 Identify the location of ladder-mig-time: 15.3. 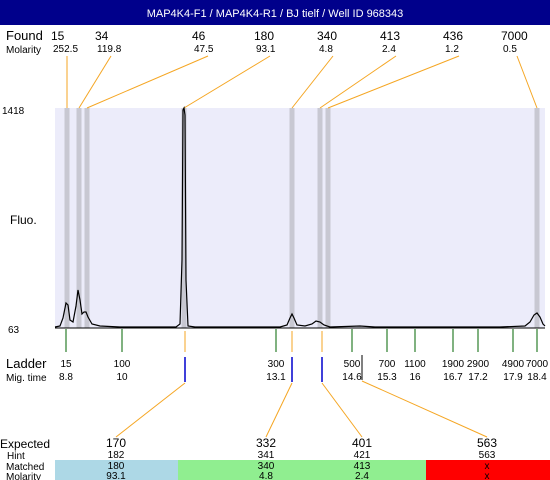
(387, 377).